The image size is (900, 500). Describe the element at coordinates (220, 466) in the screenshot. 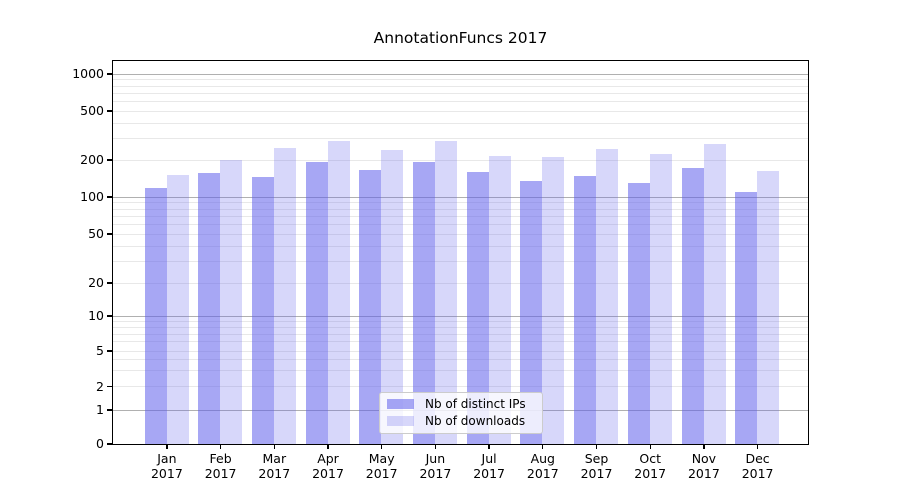

I see `x-tick-label-feb: Feb 2017` at that location.